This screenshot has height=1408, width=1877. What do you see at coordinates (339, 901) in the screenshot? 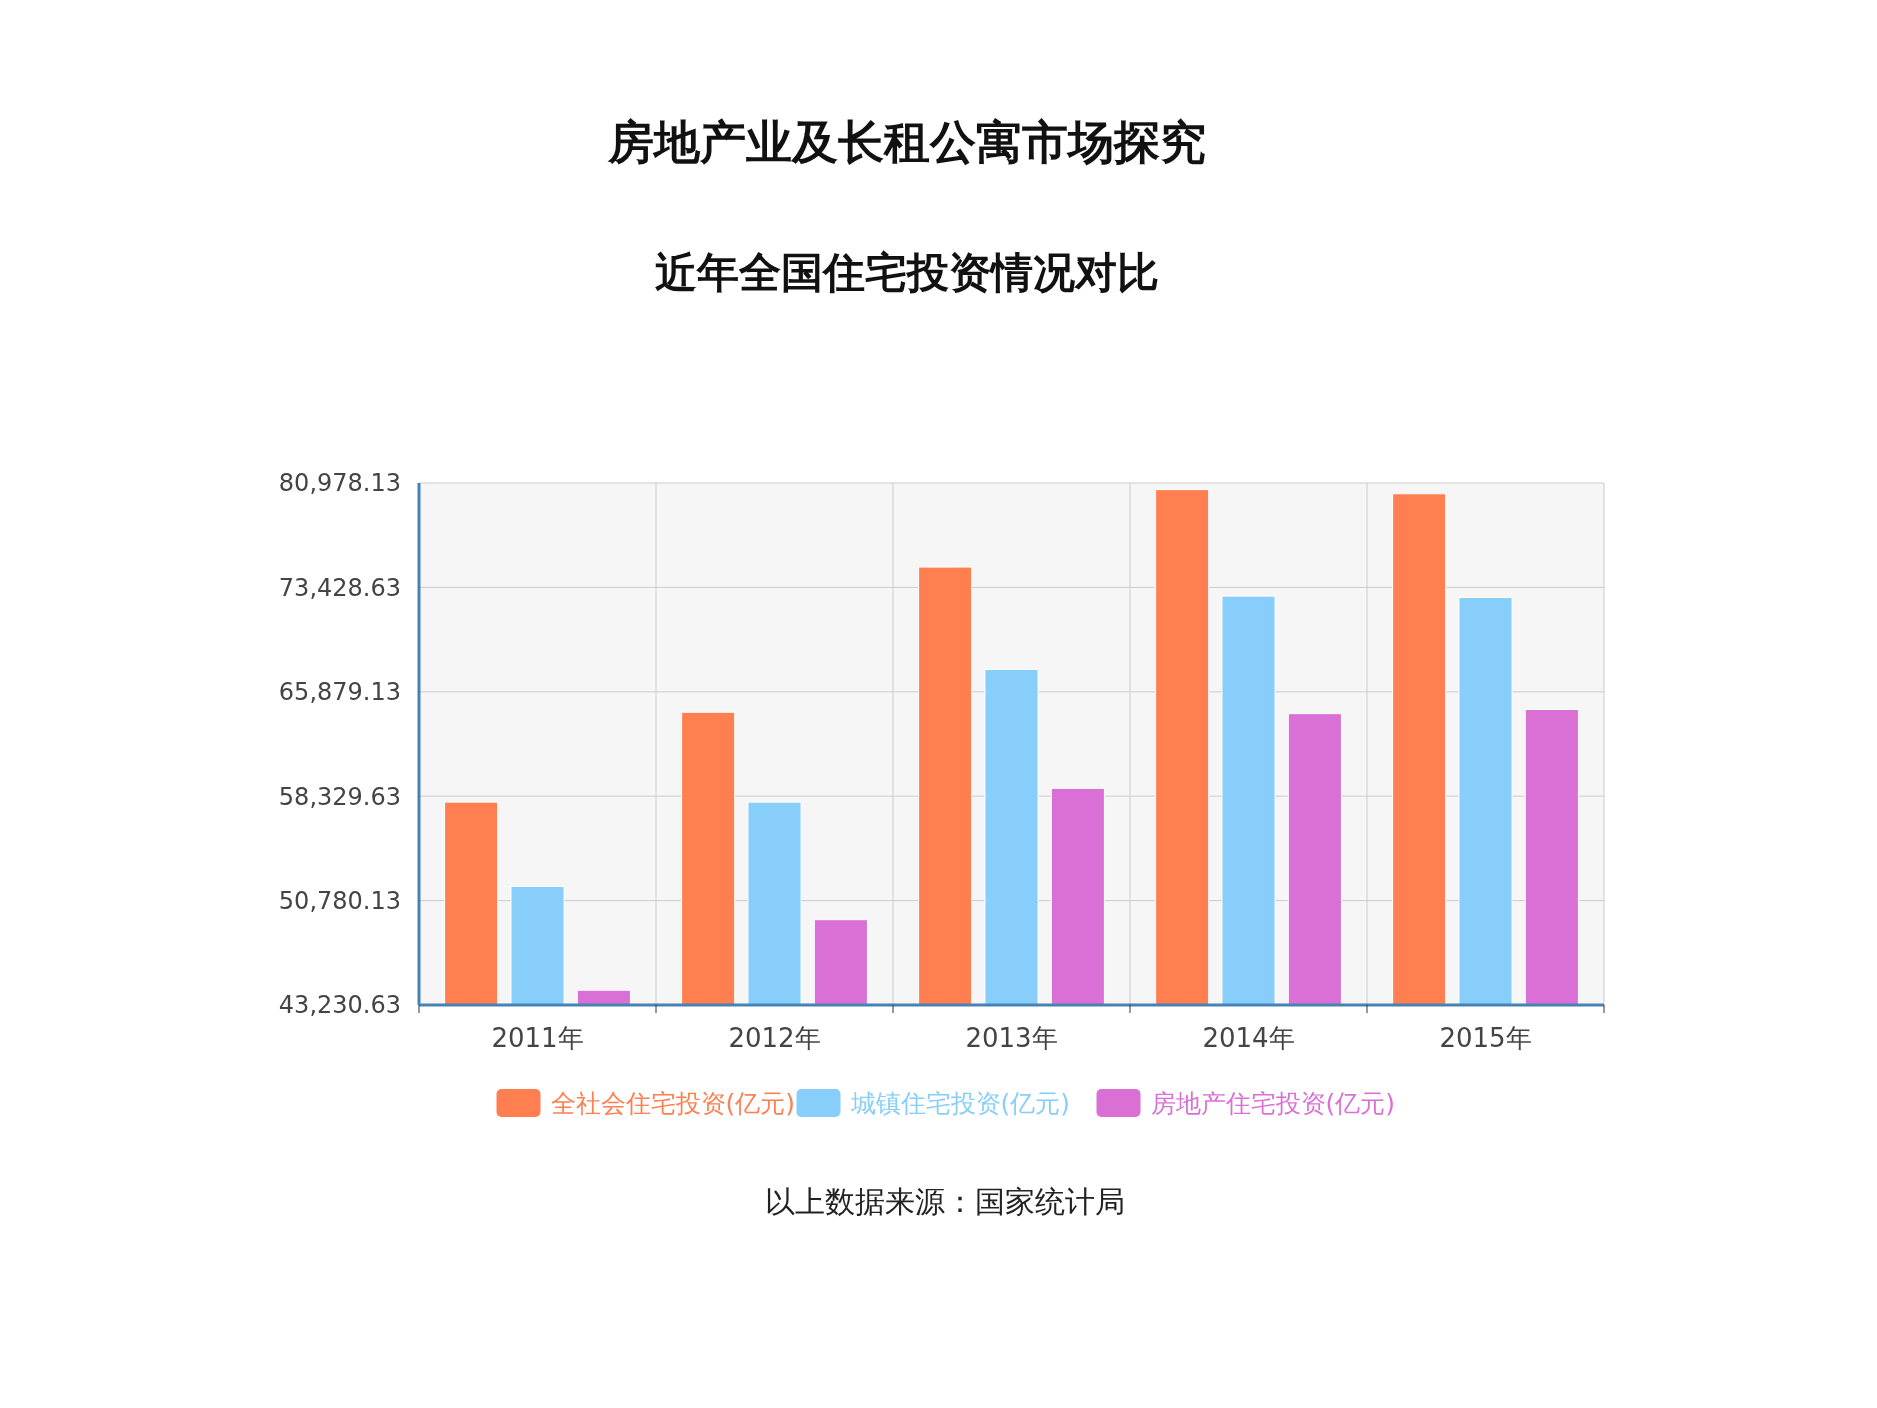
I see `y-tick-label: 50,780.13` at bounding box center [339, 901].